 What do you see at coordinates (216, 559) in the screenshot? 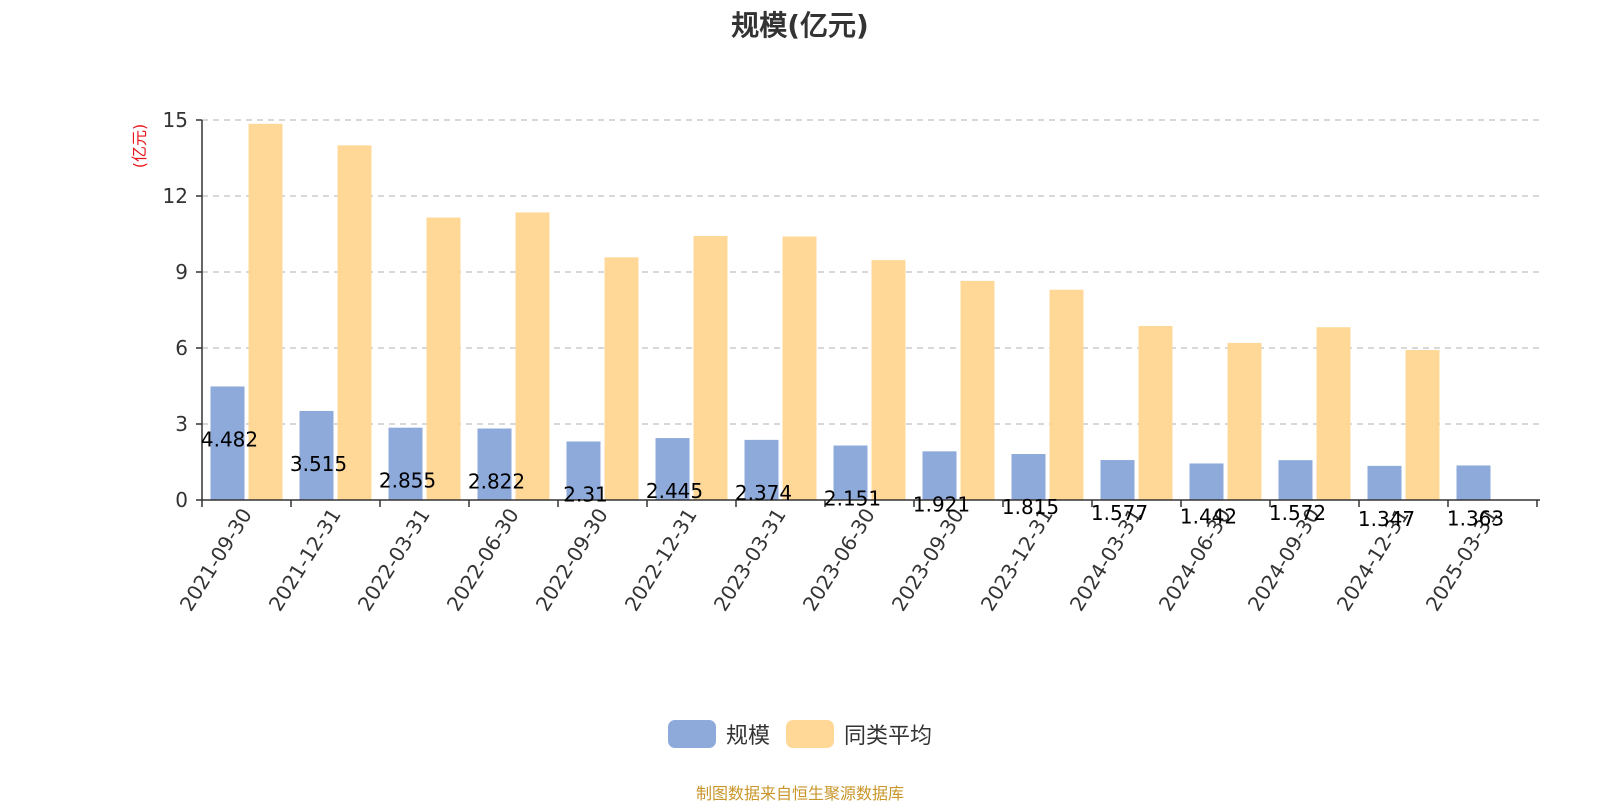
I see `x-tick-label: 2021-09-30` at bounding box center [216, 559].